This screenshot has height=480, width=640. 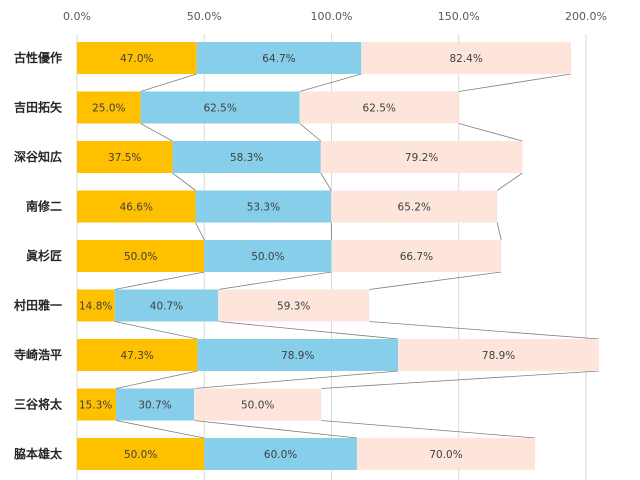 I want to click on category-label: 眞杉匠, so click(x=44, y=255).